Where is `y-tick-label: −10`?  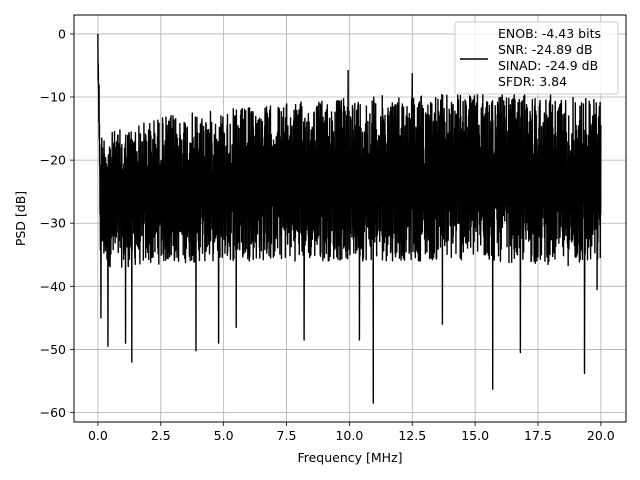
y-tick-label: −10 is located at coordinates (53, 97).